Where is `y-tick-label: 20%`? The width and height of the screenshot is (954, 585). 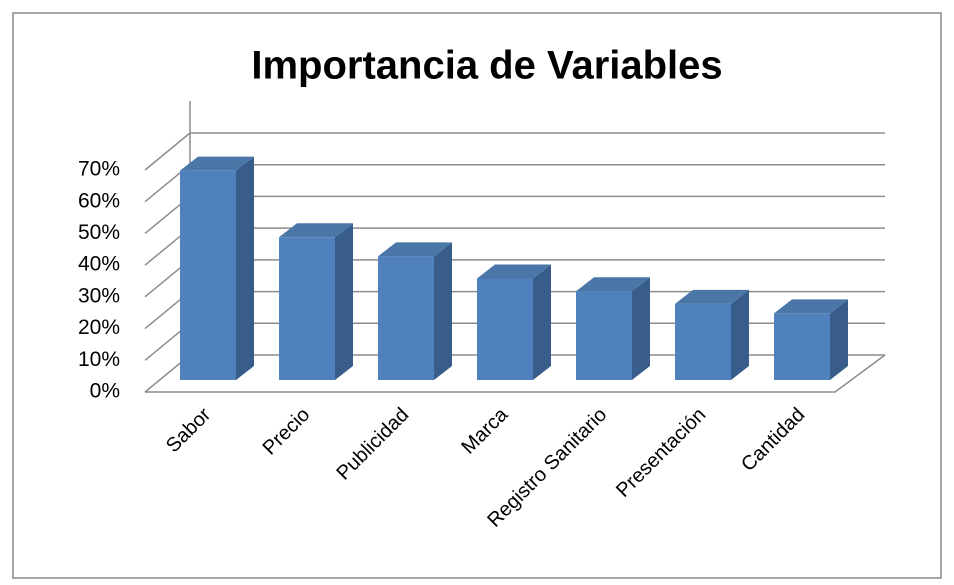 y-tick-label: 20% is located at coordinates (99, 327).